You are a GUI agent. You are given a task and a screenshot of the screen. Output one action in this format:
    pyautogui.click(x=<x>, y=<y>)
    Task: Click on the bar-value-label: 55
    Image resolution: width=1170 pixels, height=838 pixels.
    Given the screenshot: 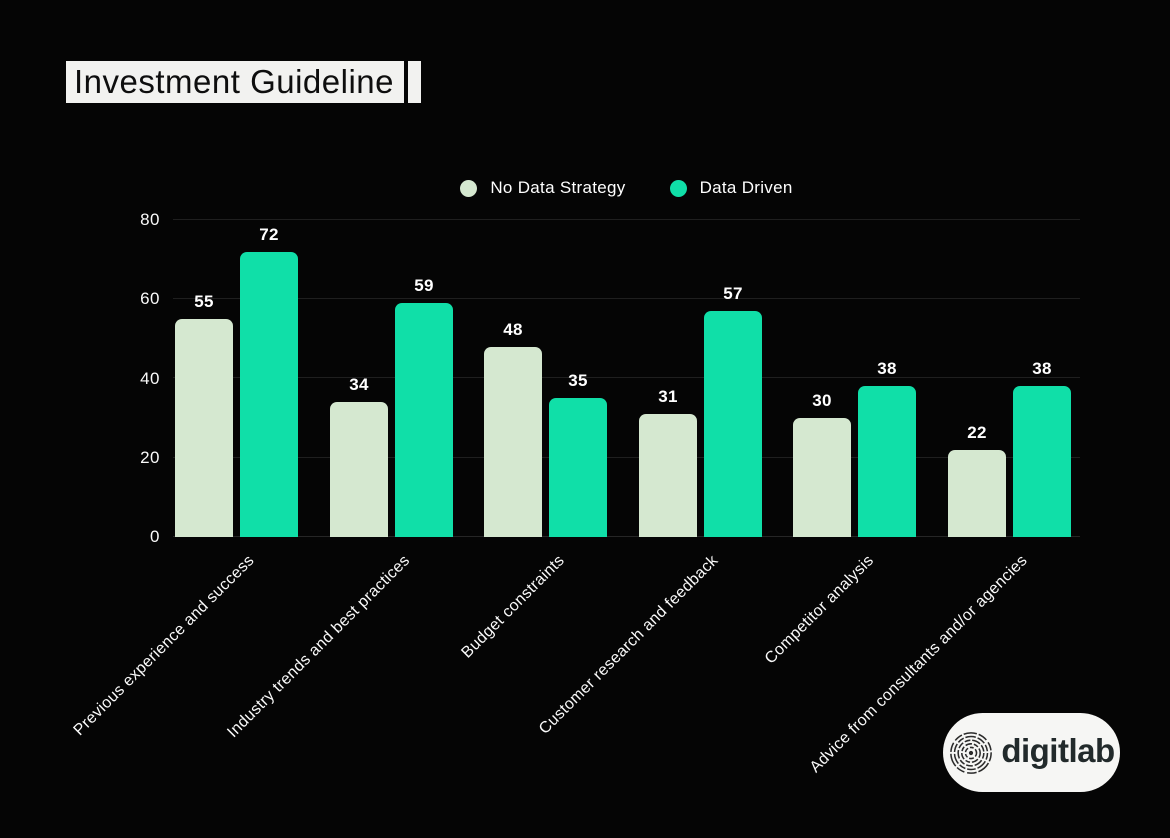 What is the action you would take?
    pyautogui.click(x=204, y=301)
    